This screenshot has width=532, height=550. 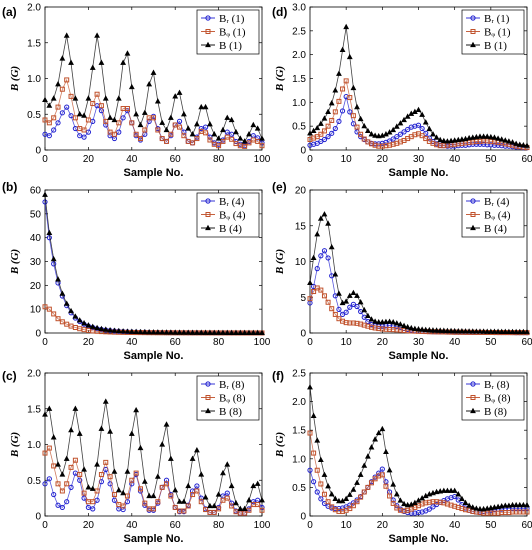 What do you see at coordinates (9, 376) in the screenshot?
I see `panel-label: (c)` at bounding box center [9, 376].